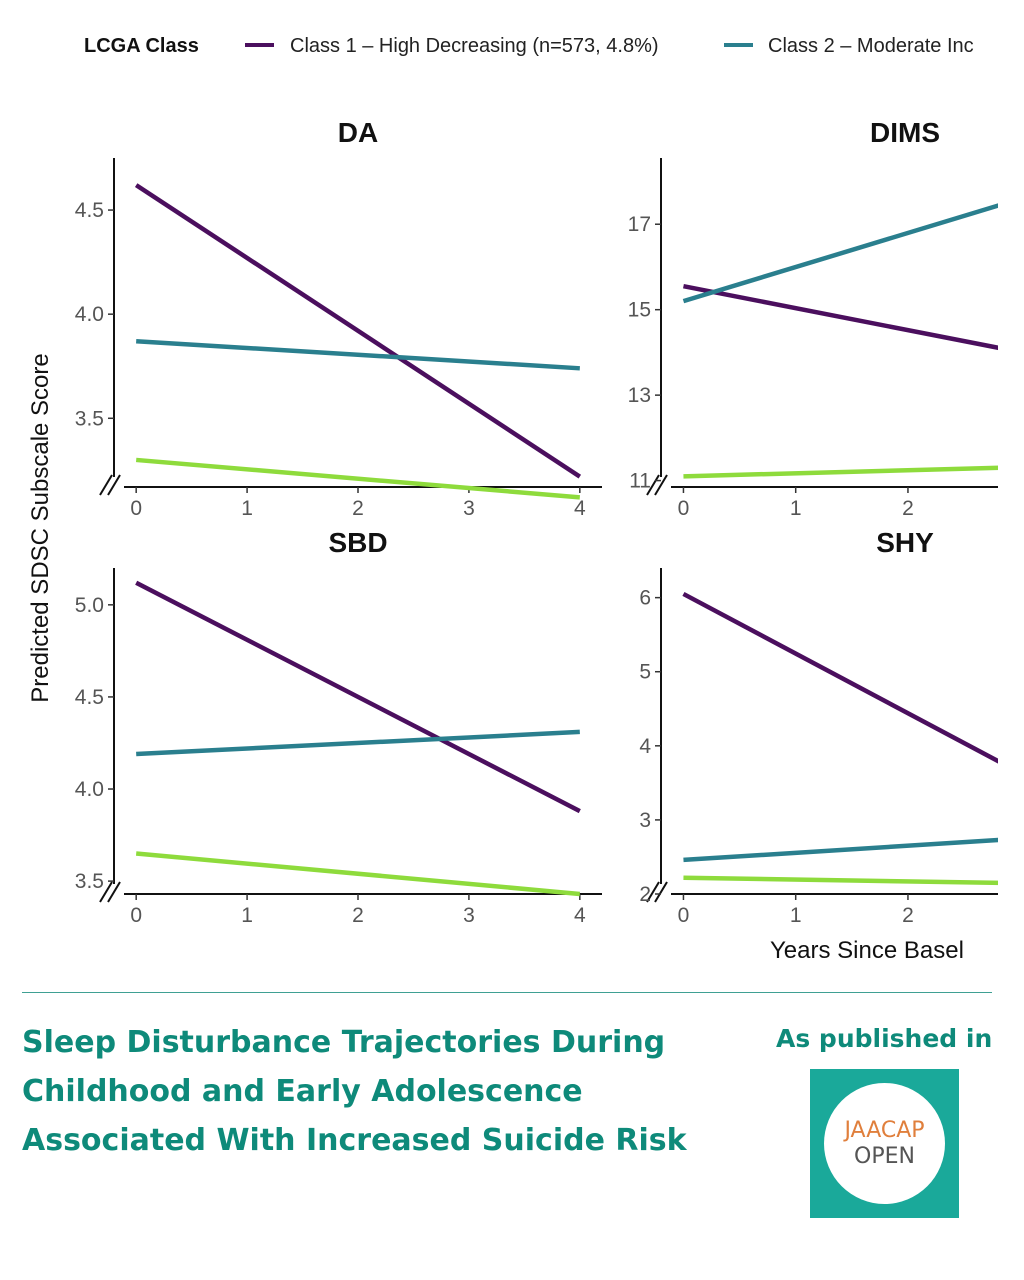  Describe the element at coordinates (357, 542) in the screenshot. I see `panel-title: SBD` at that location.